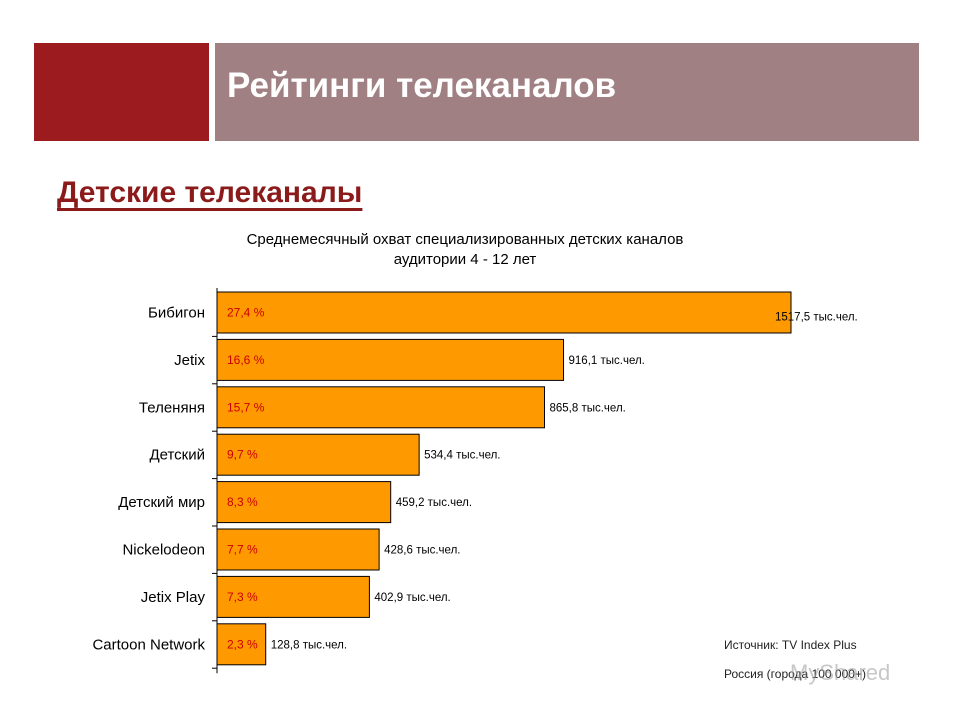 Image resolution: width=960 pixels, height=720 pixels. What do you see at coordinates (242, 502) in the screenshot?
I see `percent-label: 8,3 %` at bounding box center [242, 502].